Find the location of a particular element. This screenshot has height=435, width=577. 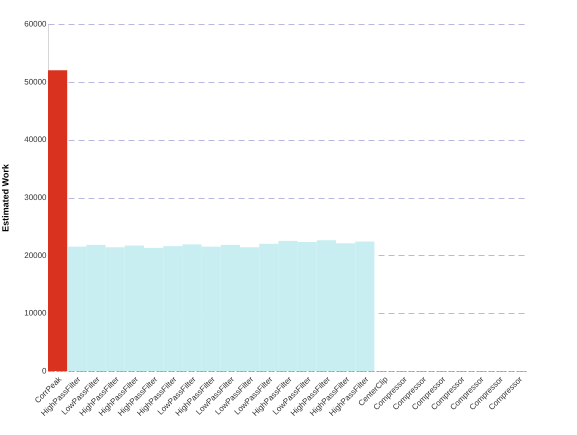

y-tick-label: 40000 is located at coordinates (36, 139).